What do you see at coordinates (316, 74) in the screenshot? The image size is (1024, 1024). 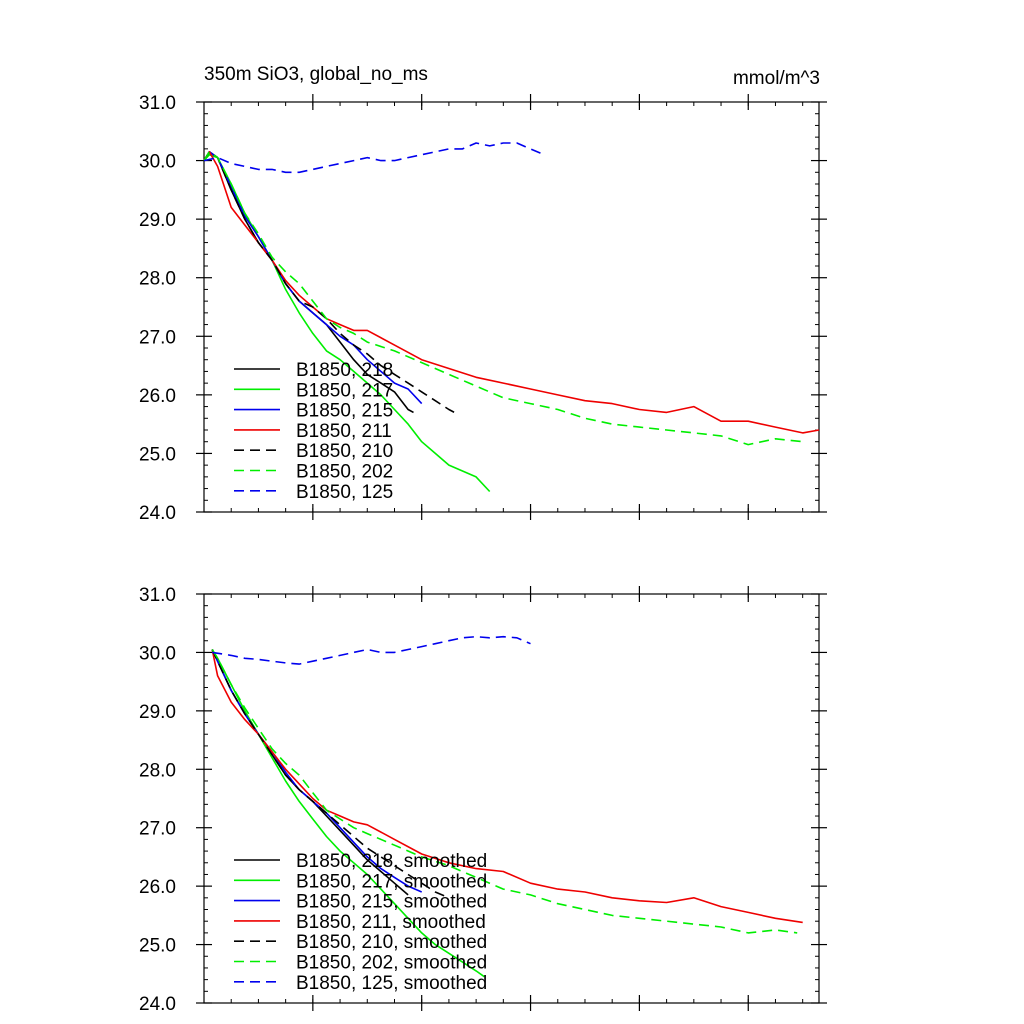 I see `chart-title: 350m SiO3, global_no_ms` at bounding box center [316, 74].